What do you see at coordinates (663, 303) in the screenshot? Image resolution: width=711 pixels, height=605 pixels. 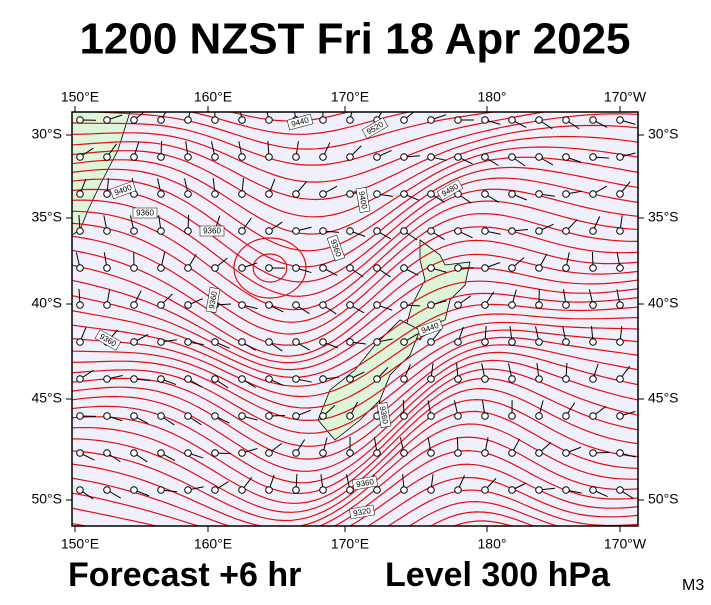 I see `latitude-label: 40°S` at bounding box center [663, 303].